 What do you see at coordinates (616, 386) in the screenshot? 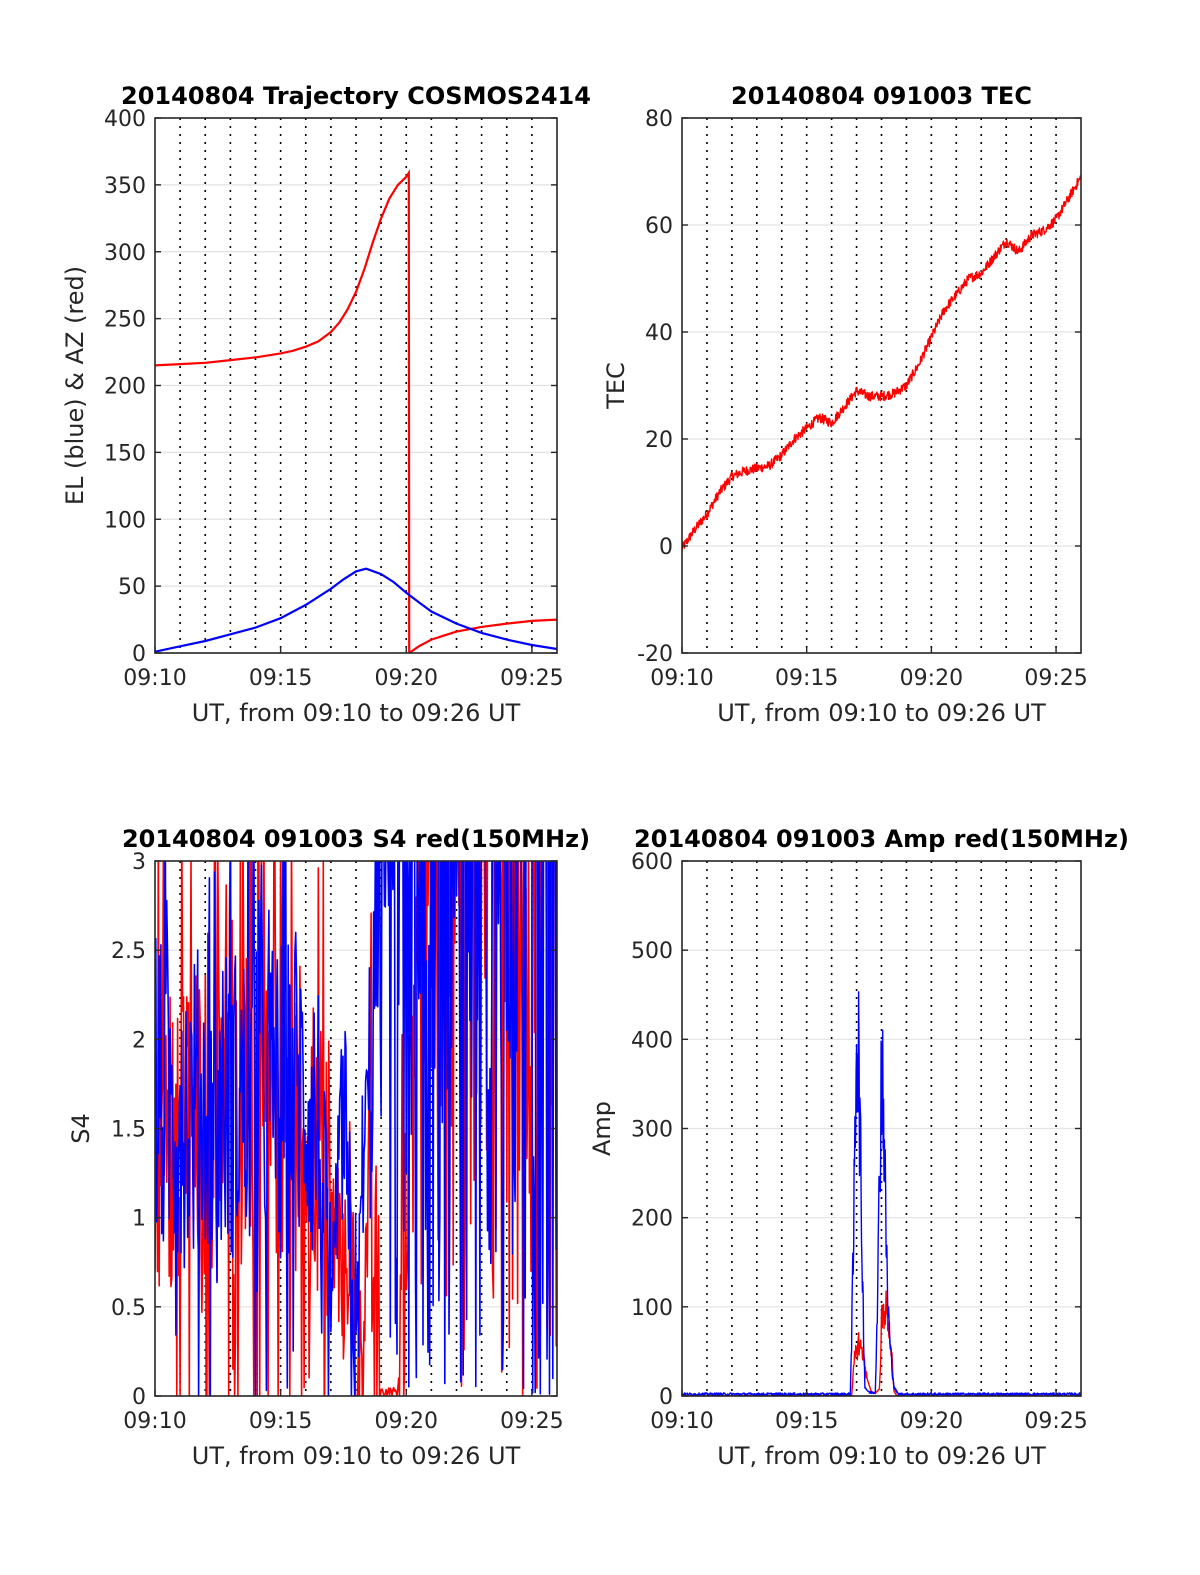
I see `y-axis-label: TEC` at bounding box center [616, 386].